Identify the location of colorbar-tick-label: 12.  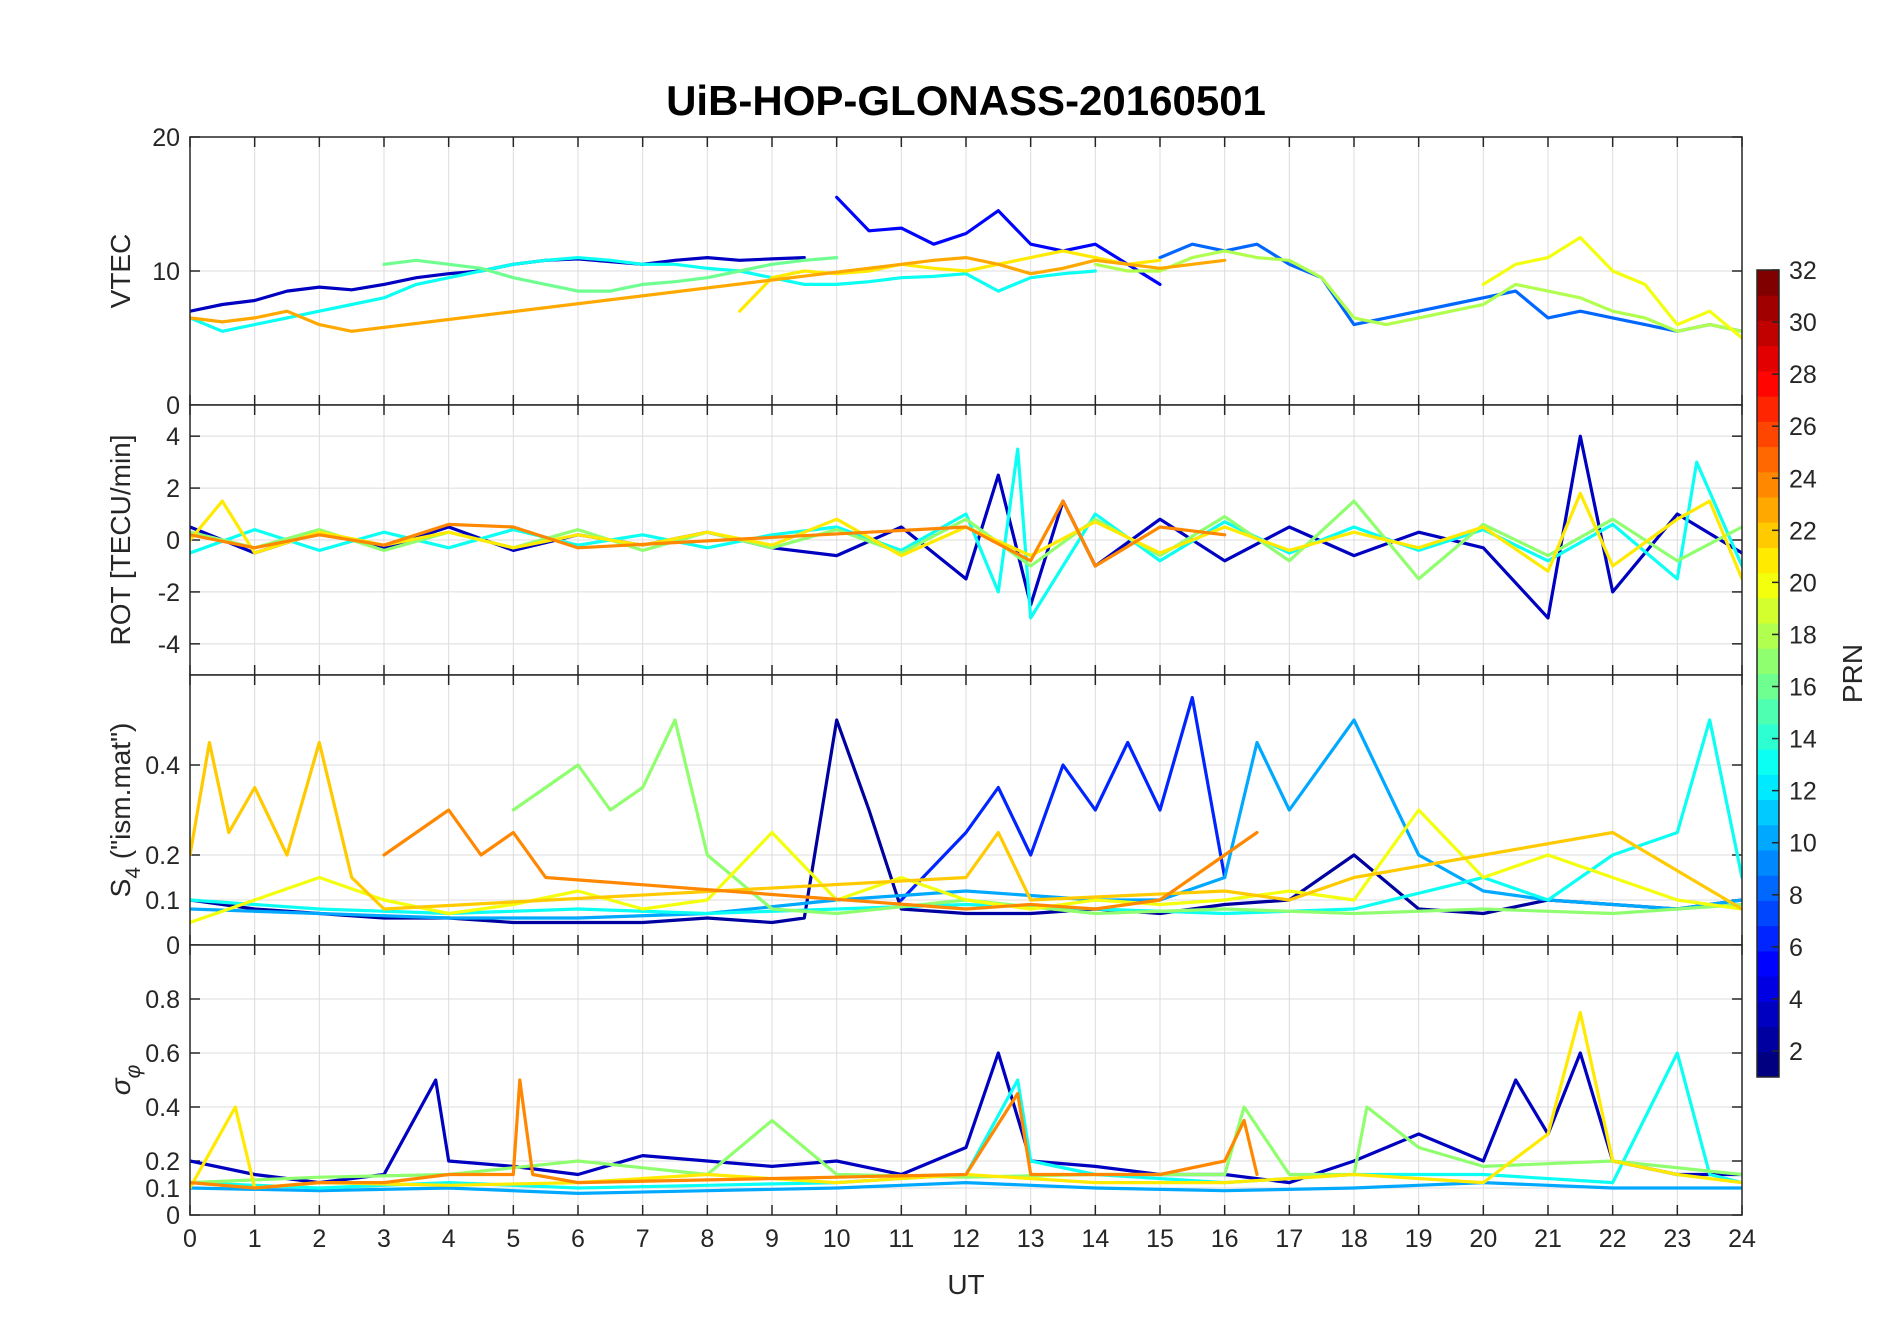
(1803, 792).